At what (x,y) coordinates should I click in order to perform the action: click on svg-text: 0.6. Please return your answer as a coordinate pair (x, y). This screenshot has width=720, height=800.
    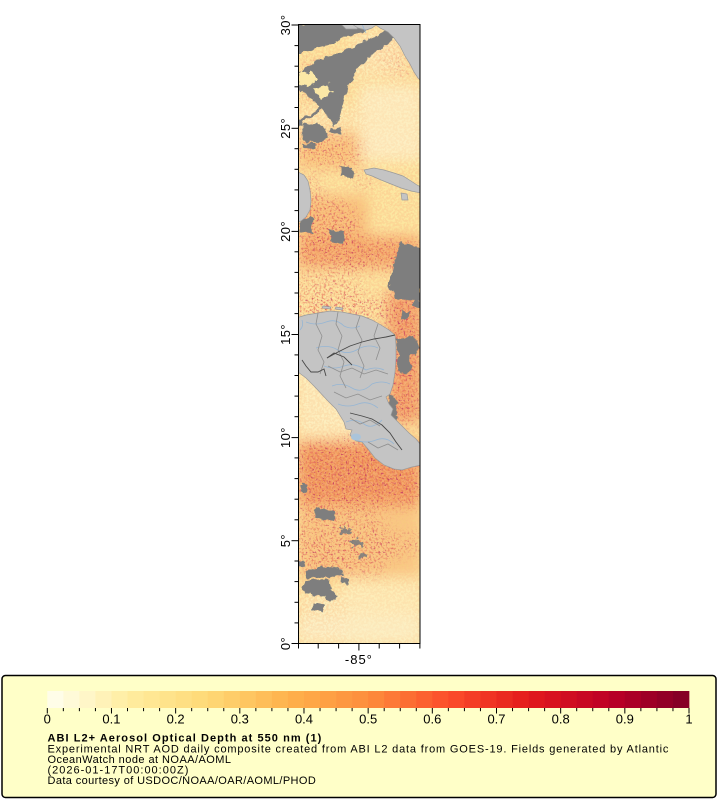
    Looking at the image, I should click on (432, 719).